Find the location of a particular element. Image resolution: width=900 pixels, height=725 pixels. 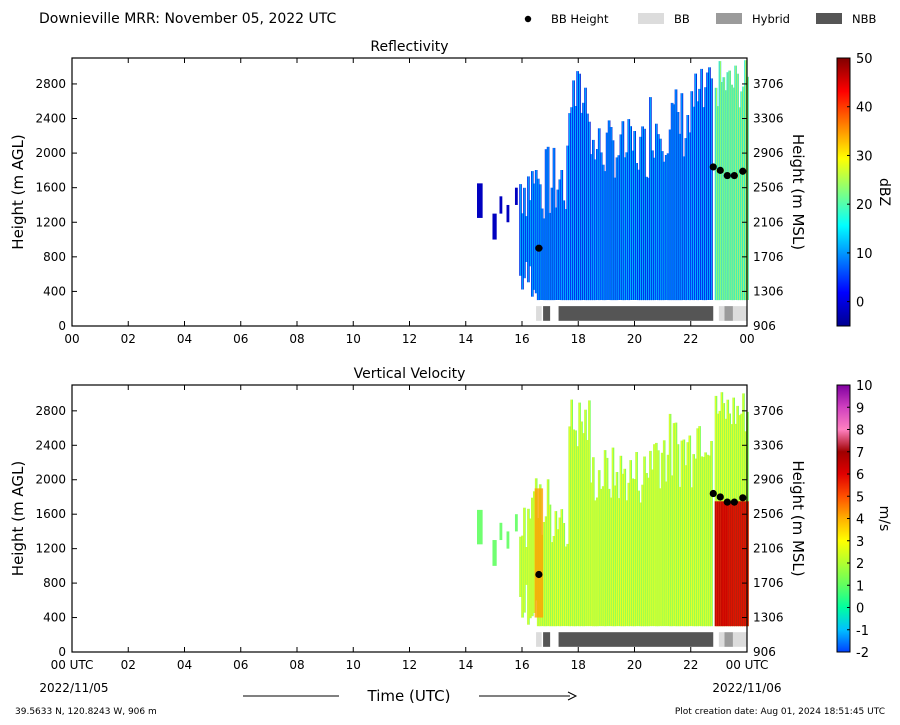

x-tick-label: 10 is located at coordinates (353, 339).